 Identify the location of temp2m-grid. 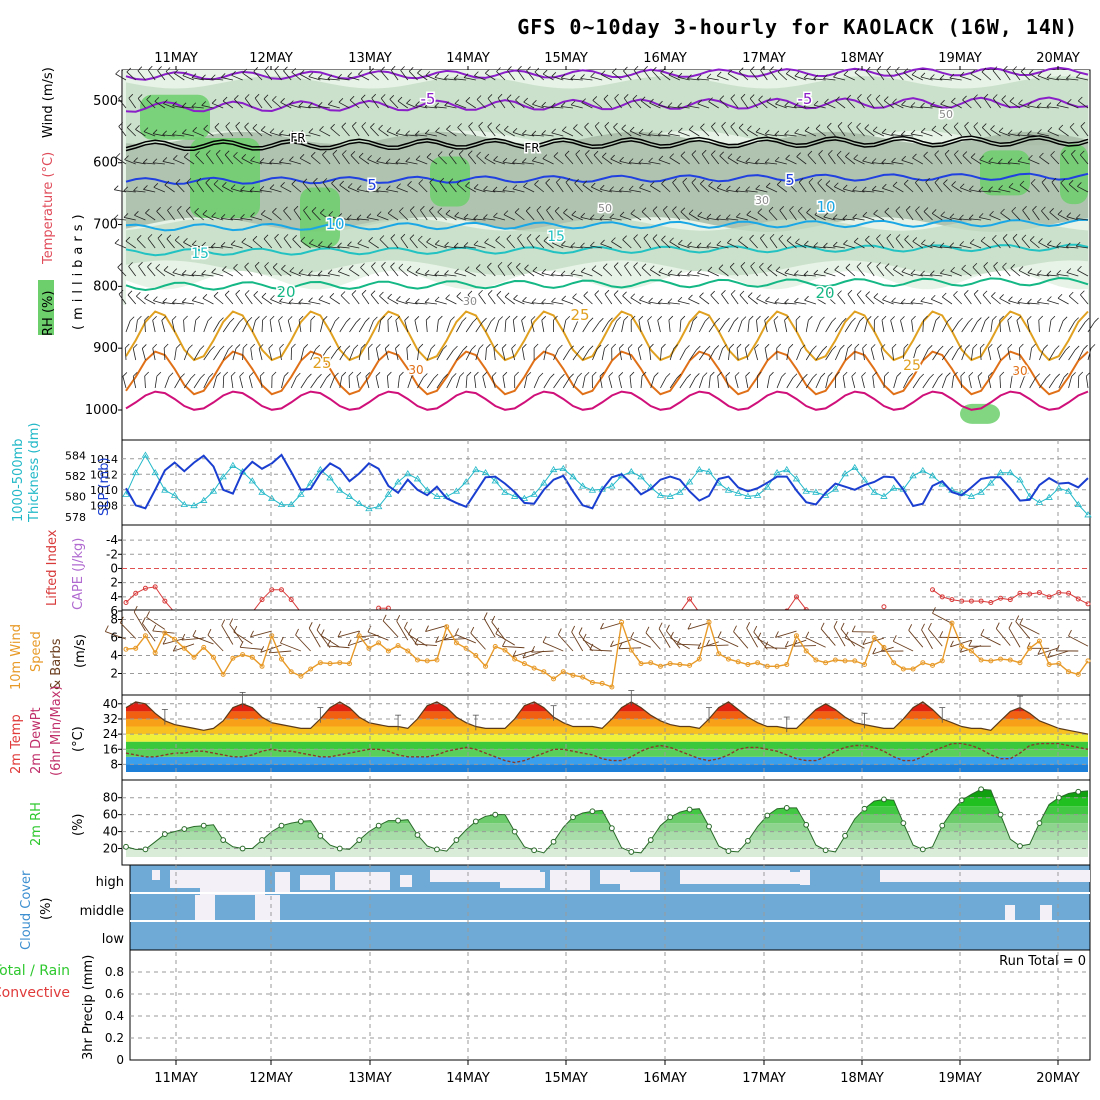
(606, 734).